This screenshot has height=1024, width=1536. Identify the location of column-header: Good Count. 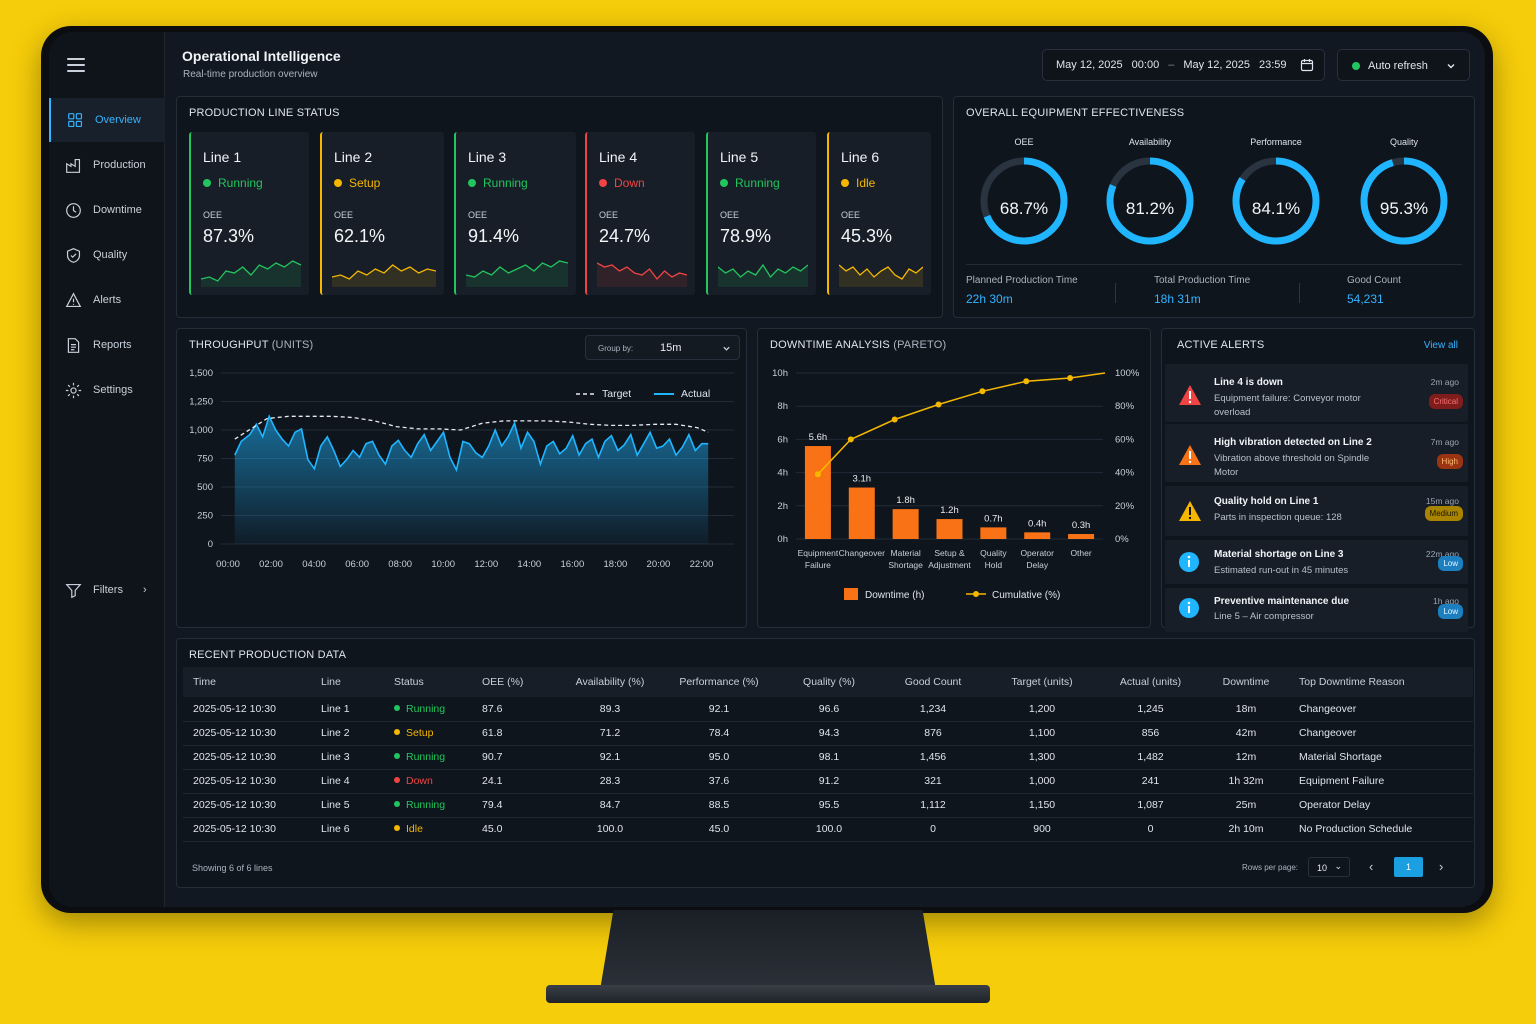
(933, 682).